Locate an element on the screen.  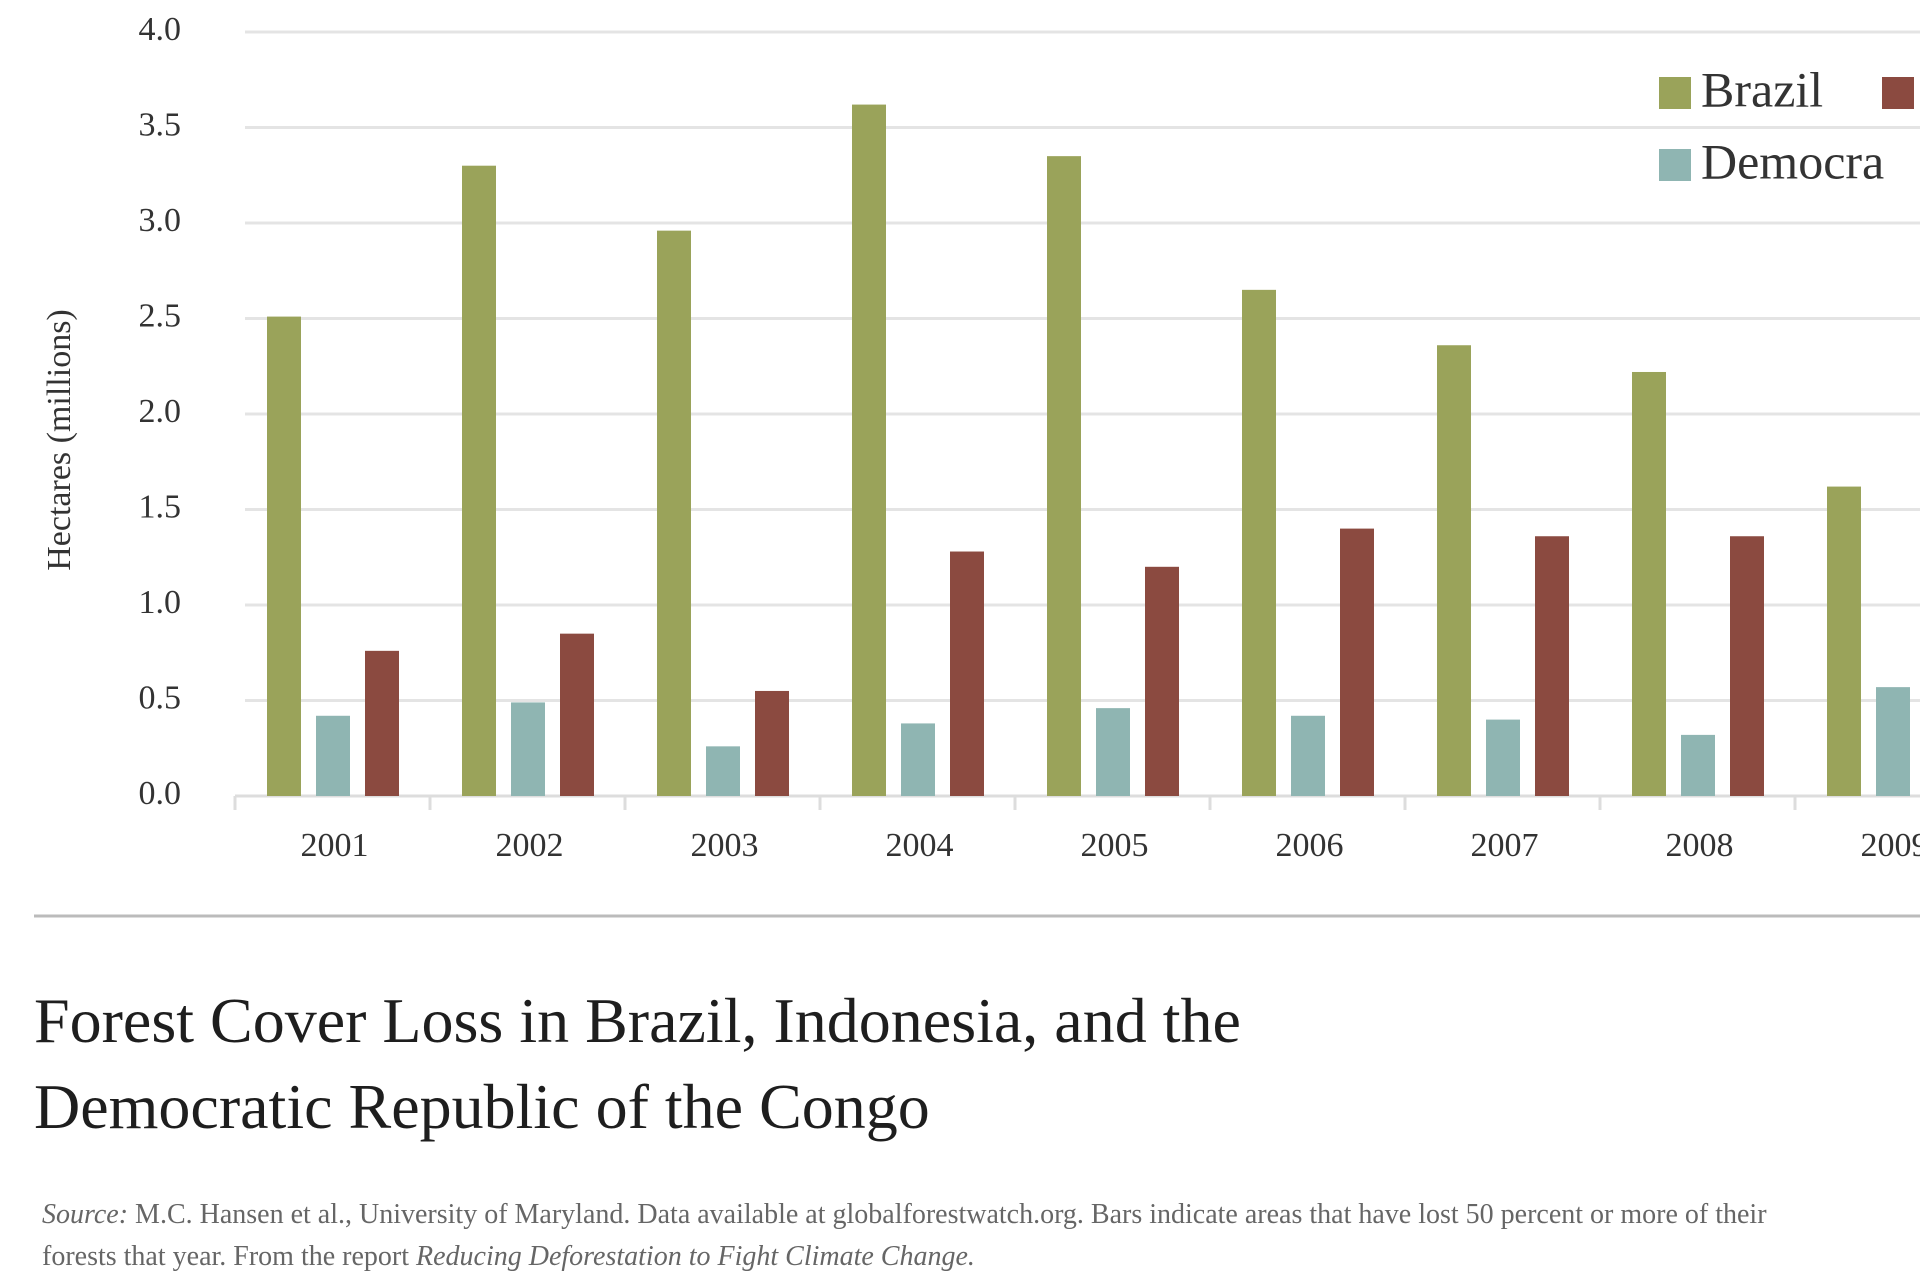
legend-label: Brazil is located at coordinates (1762, 89).